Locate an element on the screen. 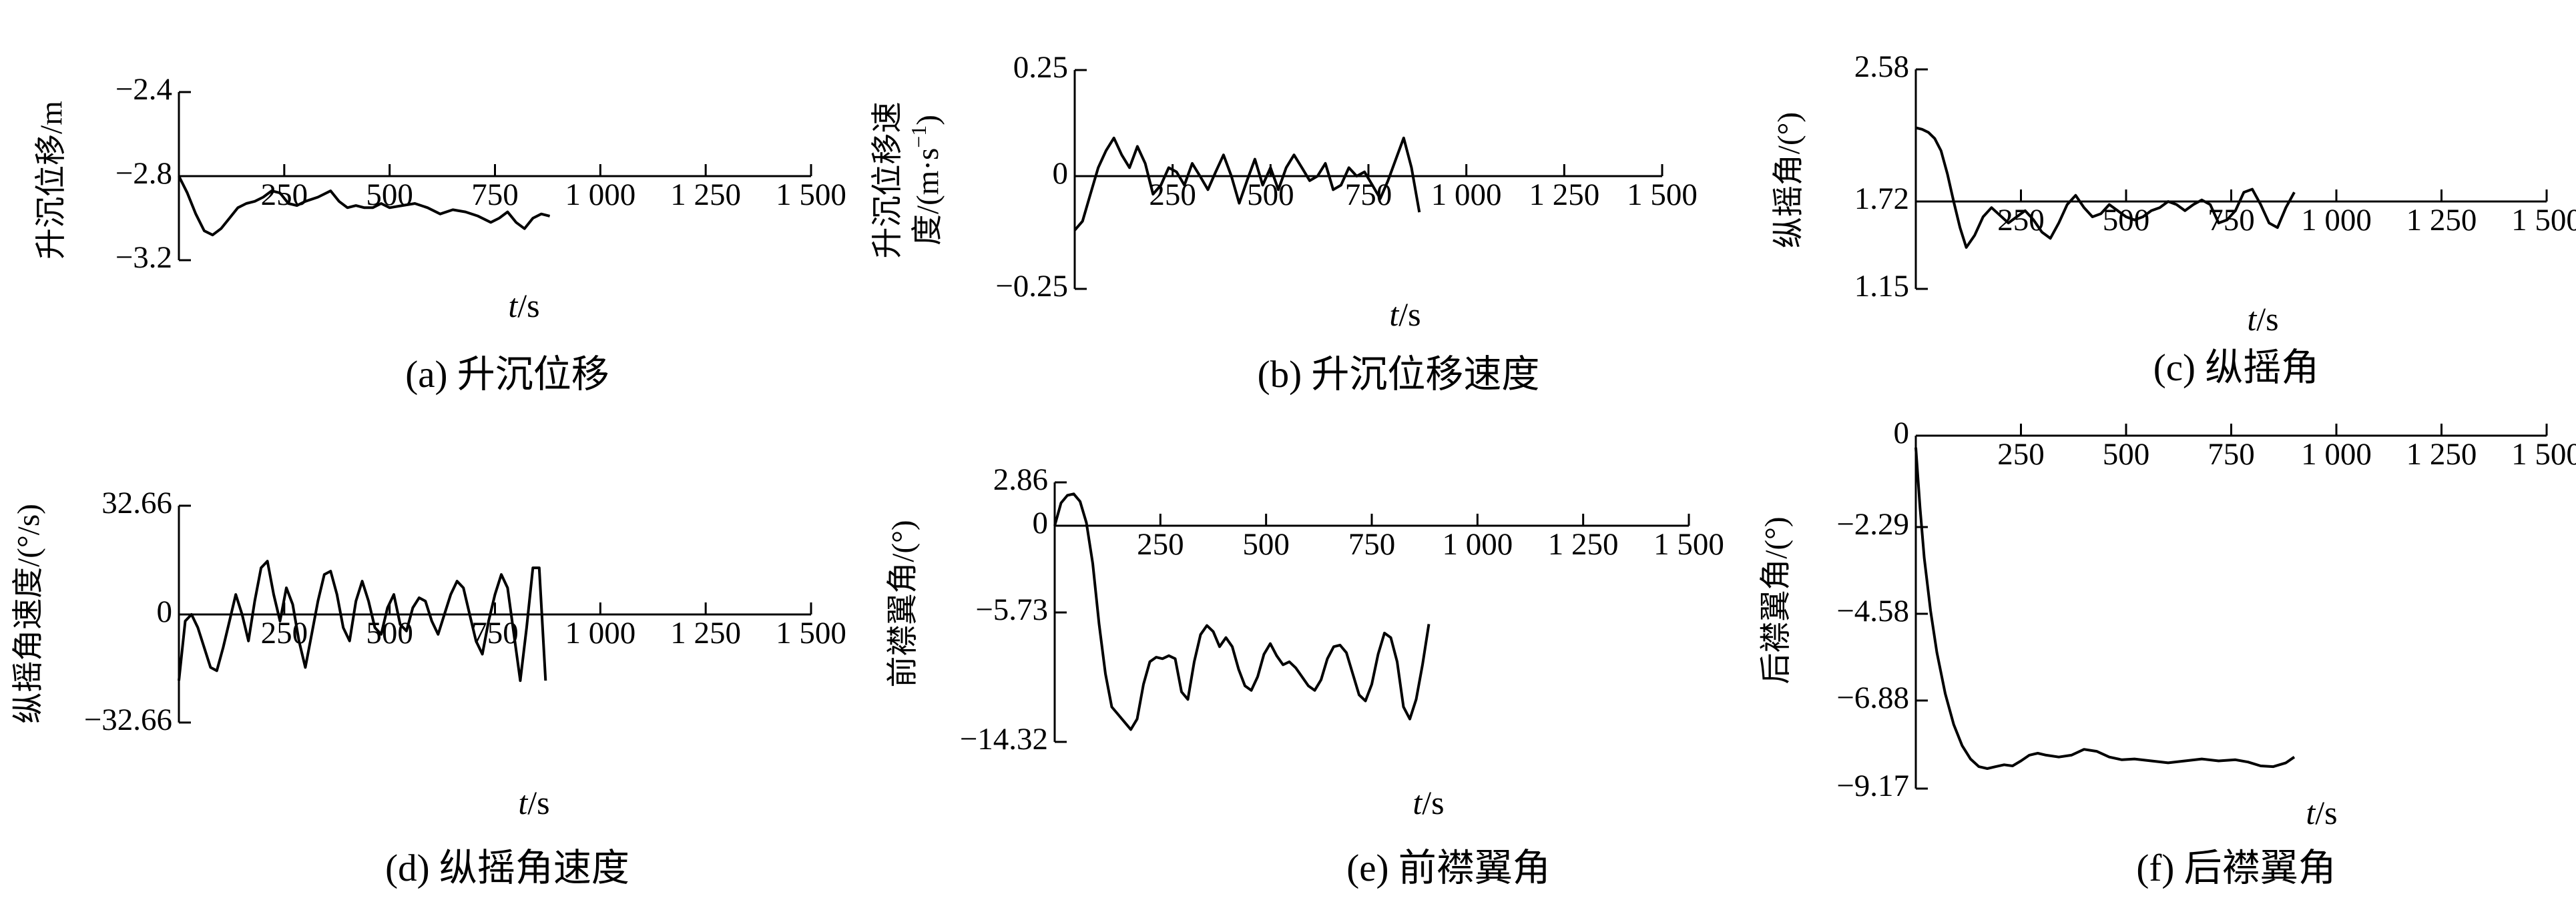 The image size is (2576, 898). y-tick-label: −6.88 is located at coordinates (1872, 698).